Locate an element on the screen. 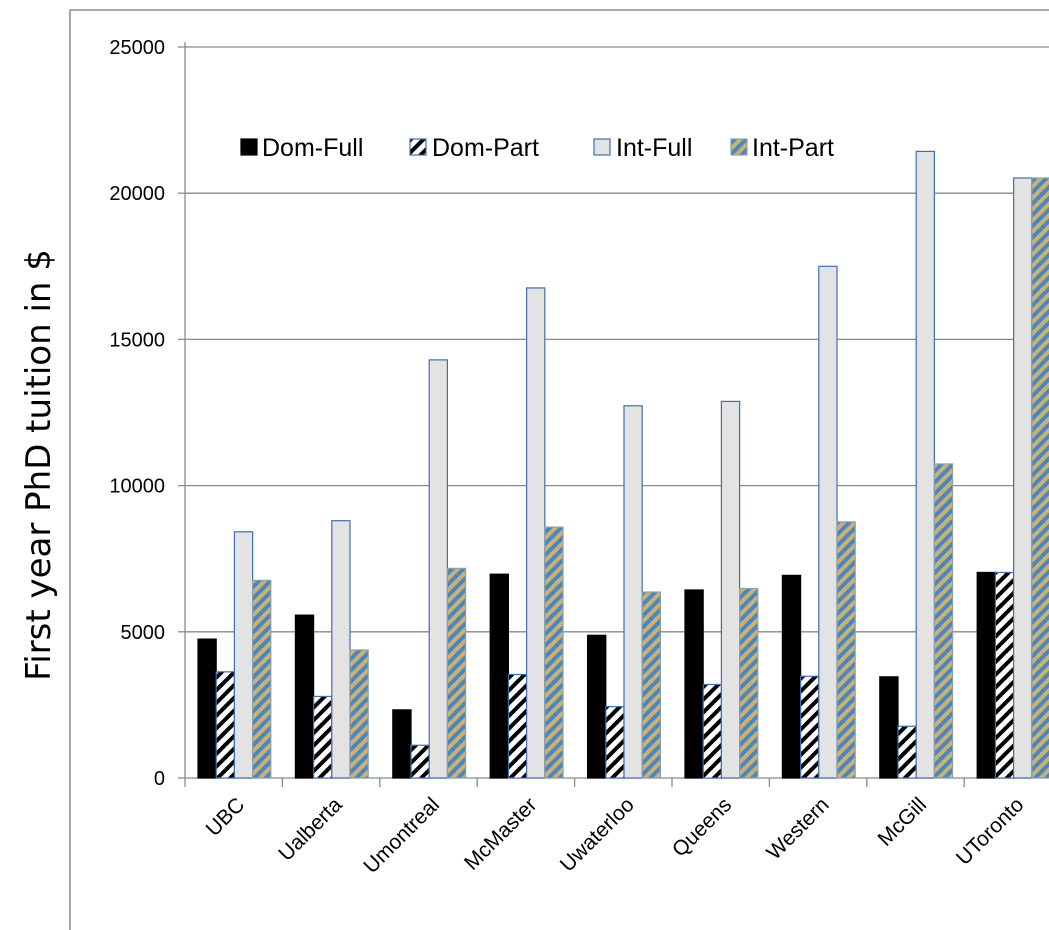 Image resolution: width=1049 pixels, height=930 pixels. bar-int-full-mcgill is located at coordinates (925, 464).